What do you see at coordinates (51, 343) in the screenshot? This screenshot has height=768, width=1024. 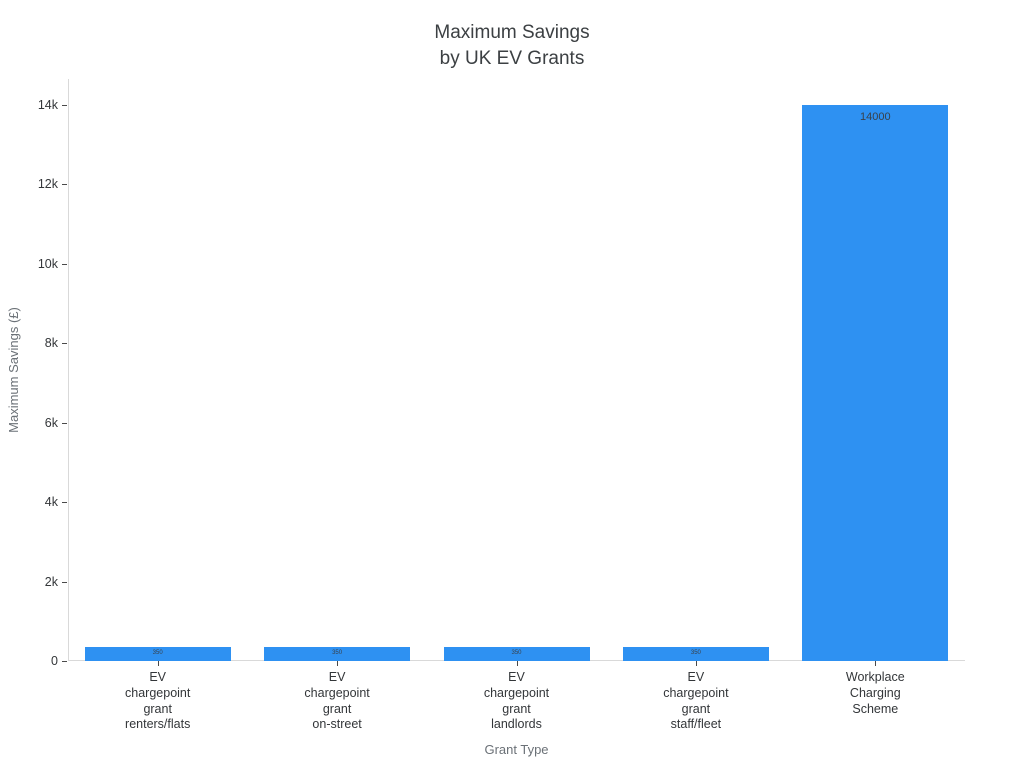 I see `y-tick-label: 8k` at bounding box center [51, 343].